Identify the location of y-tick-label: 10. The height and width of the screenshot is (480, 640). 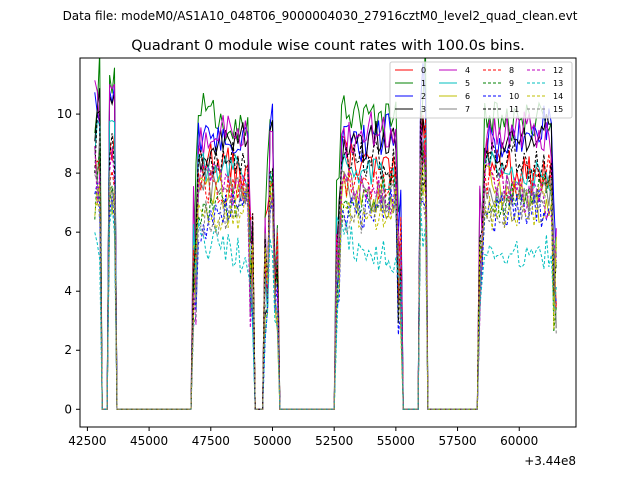
(64, 114).